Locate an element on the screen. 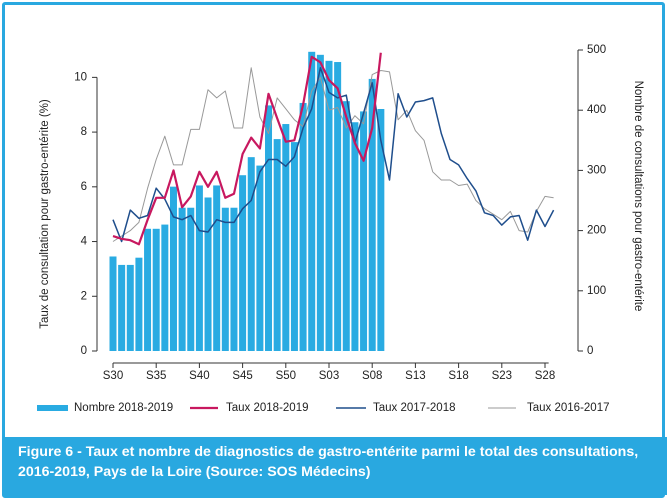 Image resolution: width=667 pixels, height=500 pixels. y-tick-label: 8 is located at coordinates (84, 132).